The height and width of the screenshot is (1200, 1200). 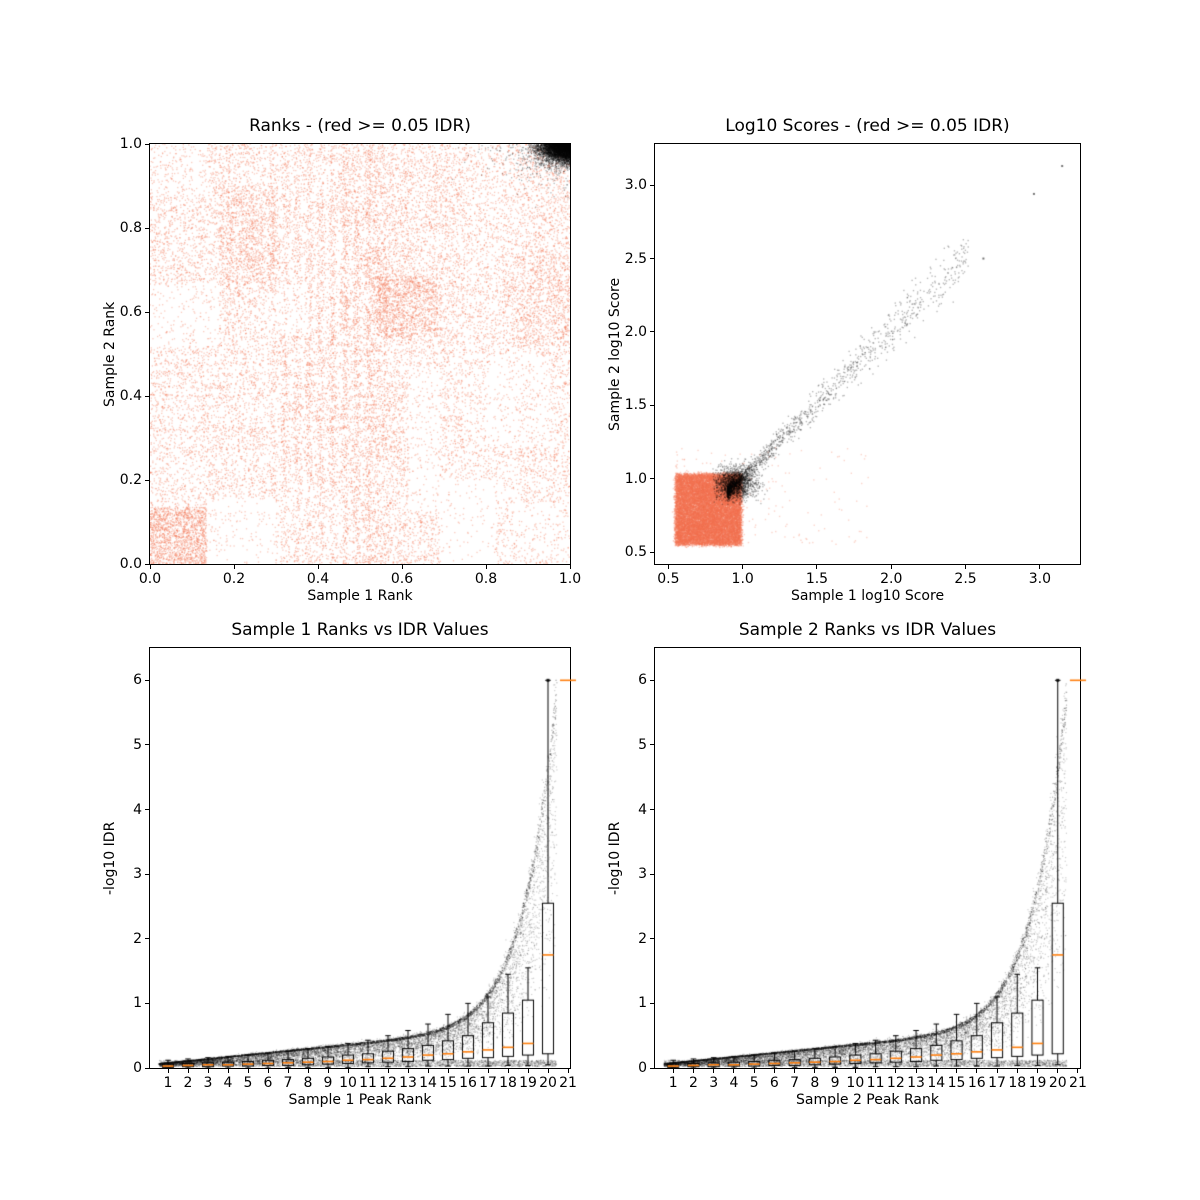 I want to click on x-tick-label: 18, so click(x=508, y=1083).